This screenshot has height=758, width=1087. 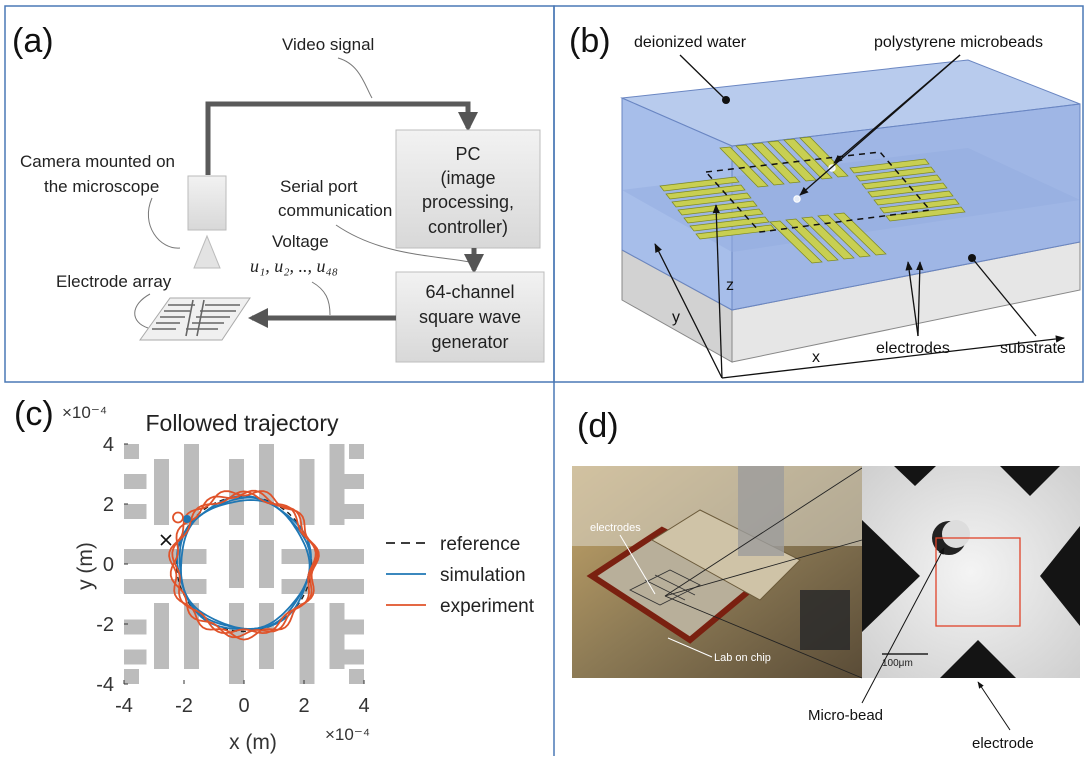 I want to click on electrode-background, so click(x=244, y=564).